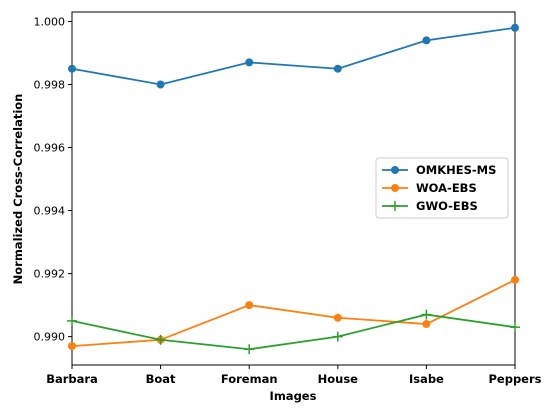 The image size is (550, 409). What do you see at coordinates (50, 84) in the screenshot?
I see `y-tick-label-4: 0.998` at bounding box center [50, 84].